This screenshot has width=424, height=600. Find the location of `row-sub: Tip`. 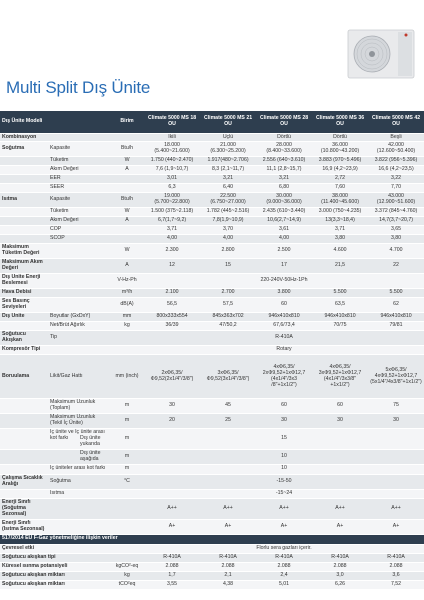

row-sub: Tip is located at coordinates (79, 338).